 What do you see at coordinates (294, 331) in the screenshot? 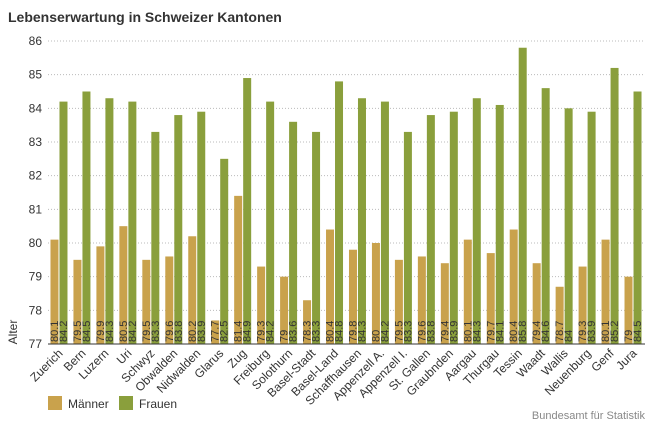
I see `value-label: 83.6` at bounding box center [294, 331].